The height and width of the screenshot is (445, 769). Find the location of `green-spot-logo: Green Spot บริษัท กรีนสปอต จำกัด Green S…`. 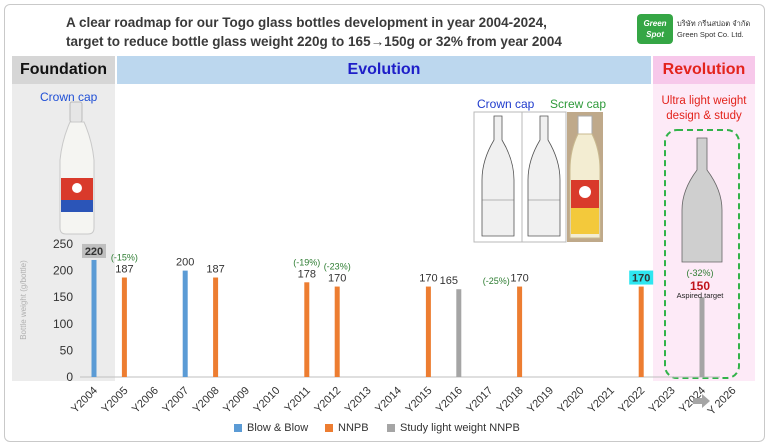

green-spot-logo: Green Spot บริษัท กรีนสปอต จำกัด Green S… is located at coordinates (697, 31).